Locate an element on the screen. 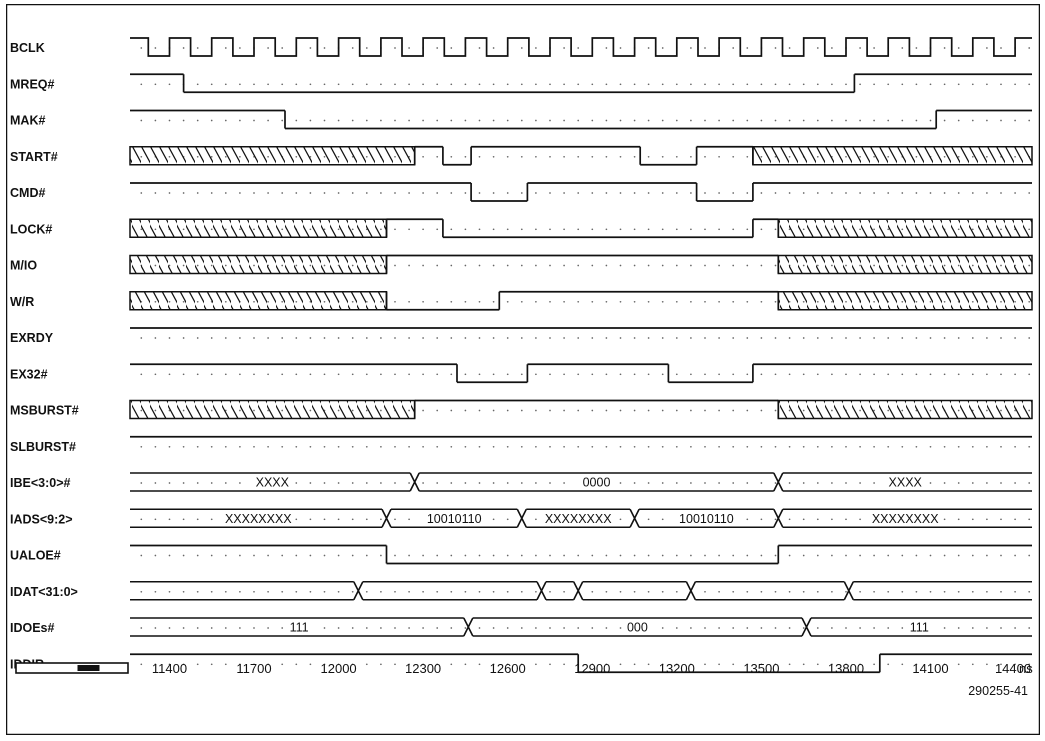 This screenshot has height=741, width=1045. waveform-m-io is located at coordinates (581, 264).